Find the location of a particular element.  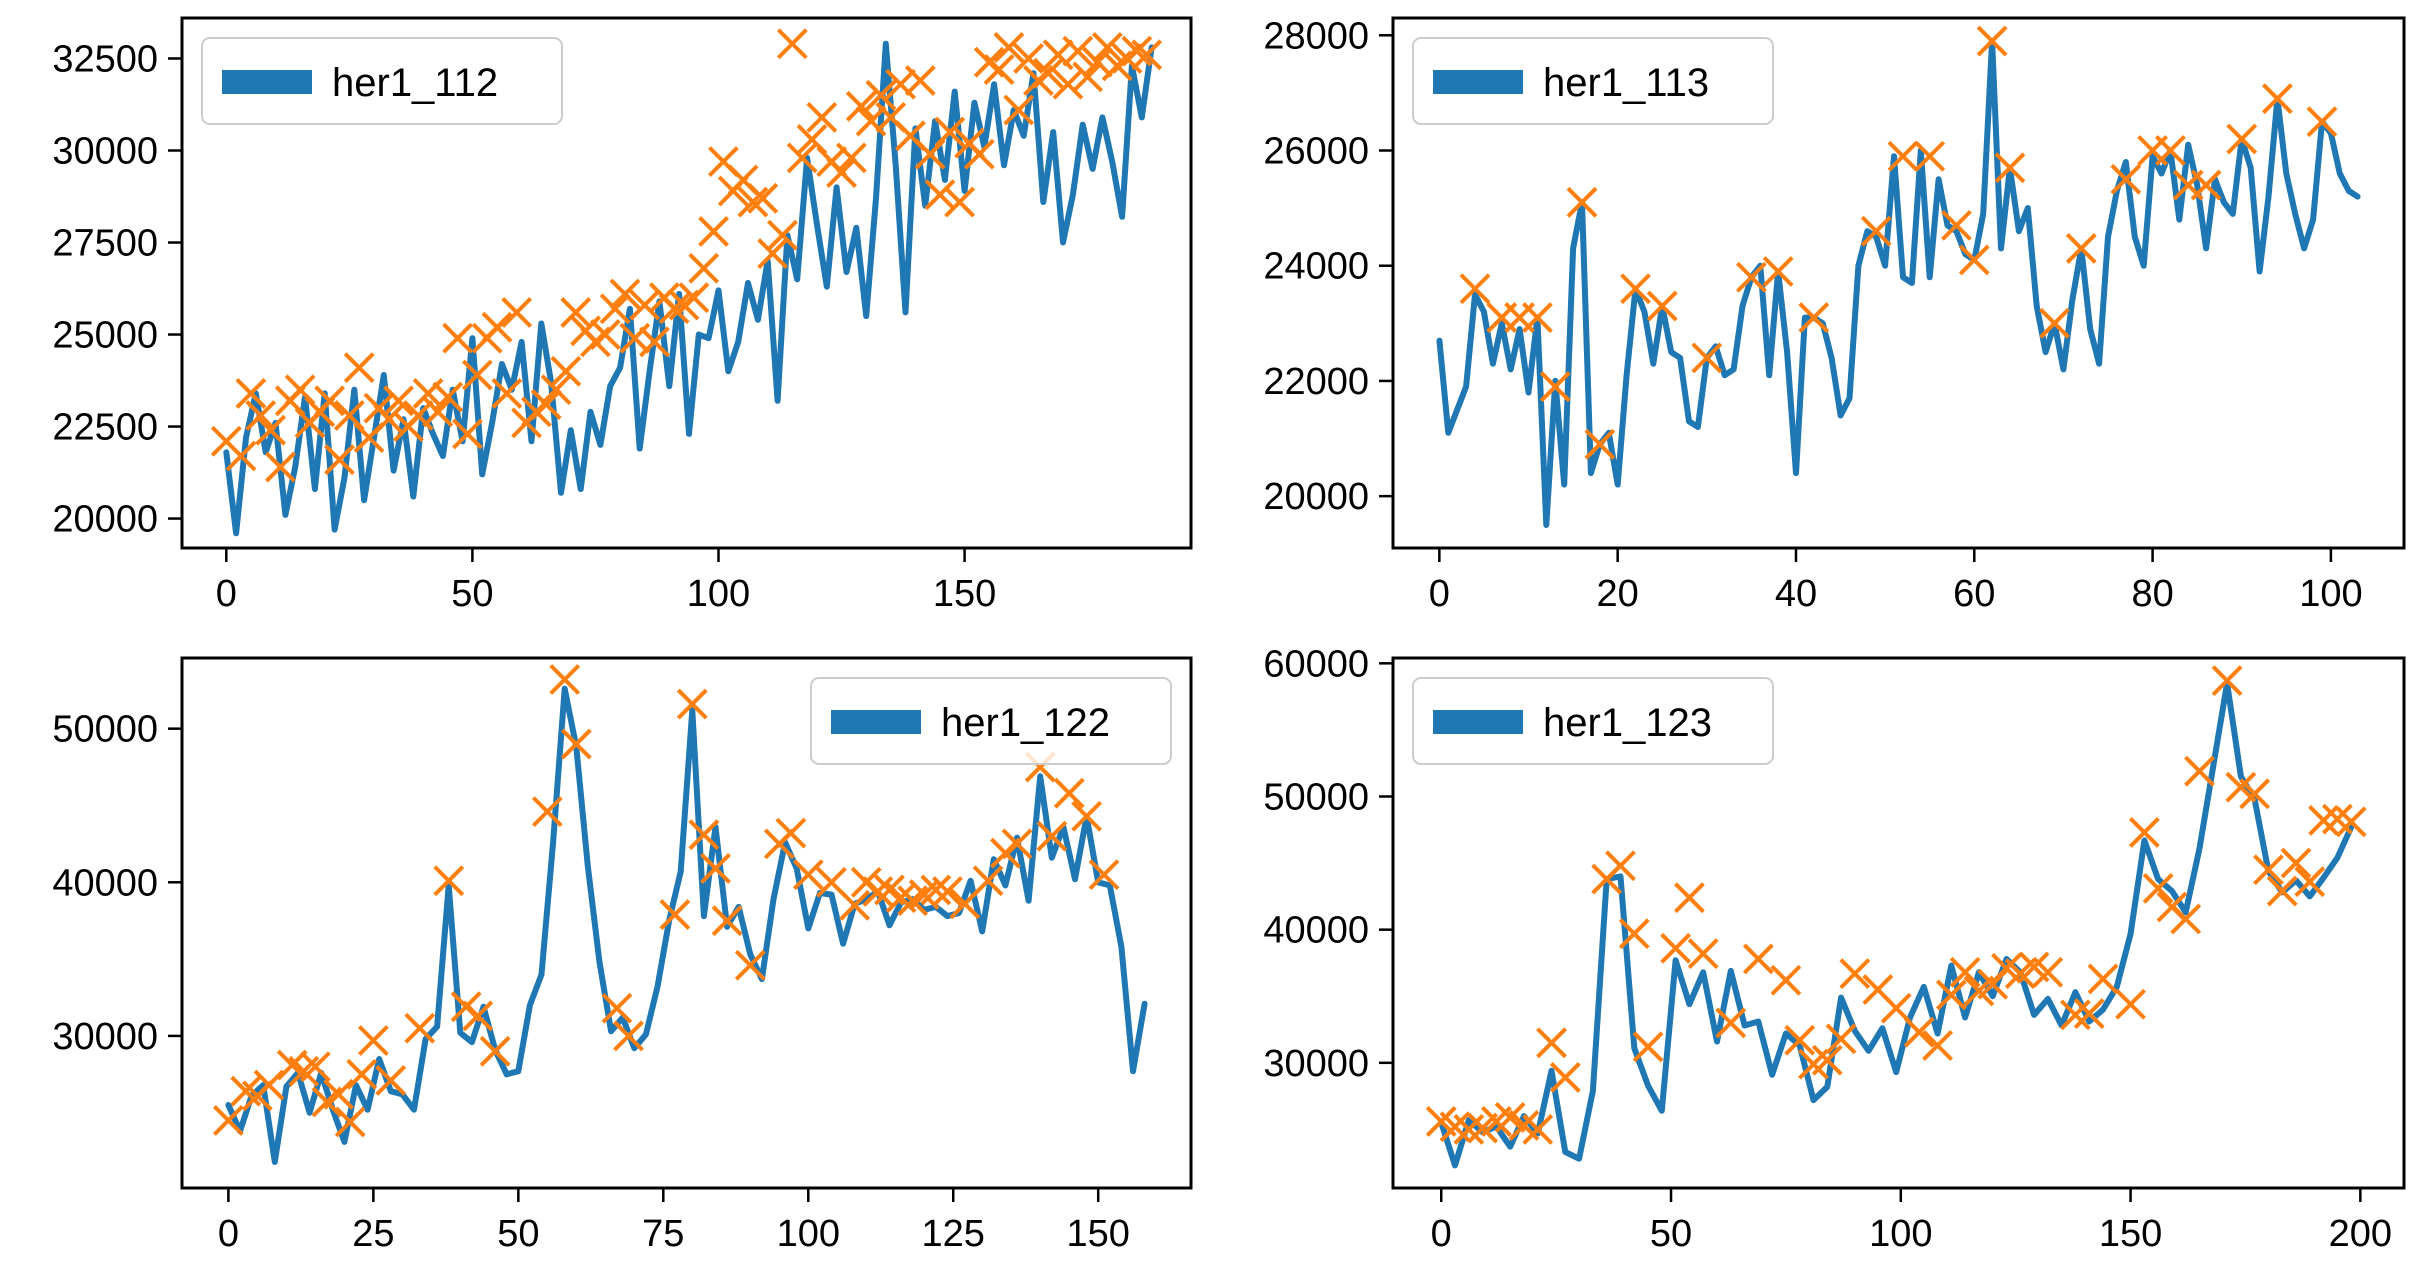

legend: her1_122 is located at coordinates (991, 721).